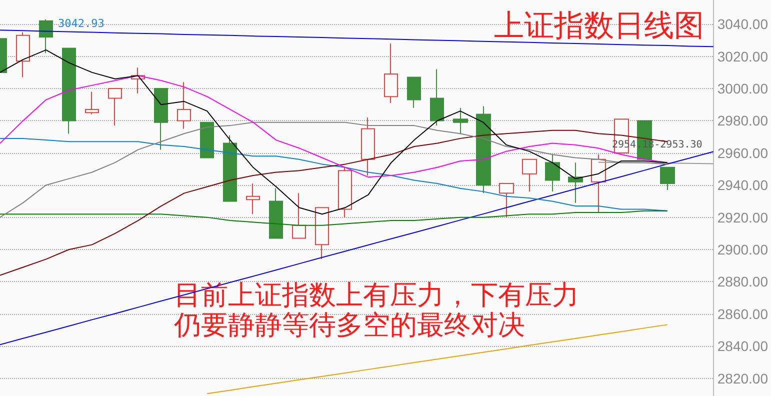 The width and height of the screenshot is (771, 396). Describe the element at coordinates (742, 185) in the screenshot. I see `y-tick-label: 2940.00` at that location.